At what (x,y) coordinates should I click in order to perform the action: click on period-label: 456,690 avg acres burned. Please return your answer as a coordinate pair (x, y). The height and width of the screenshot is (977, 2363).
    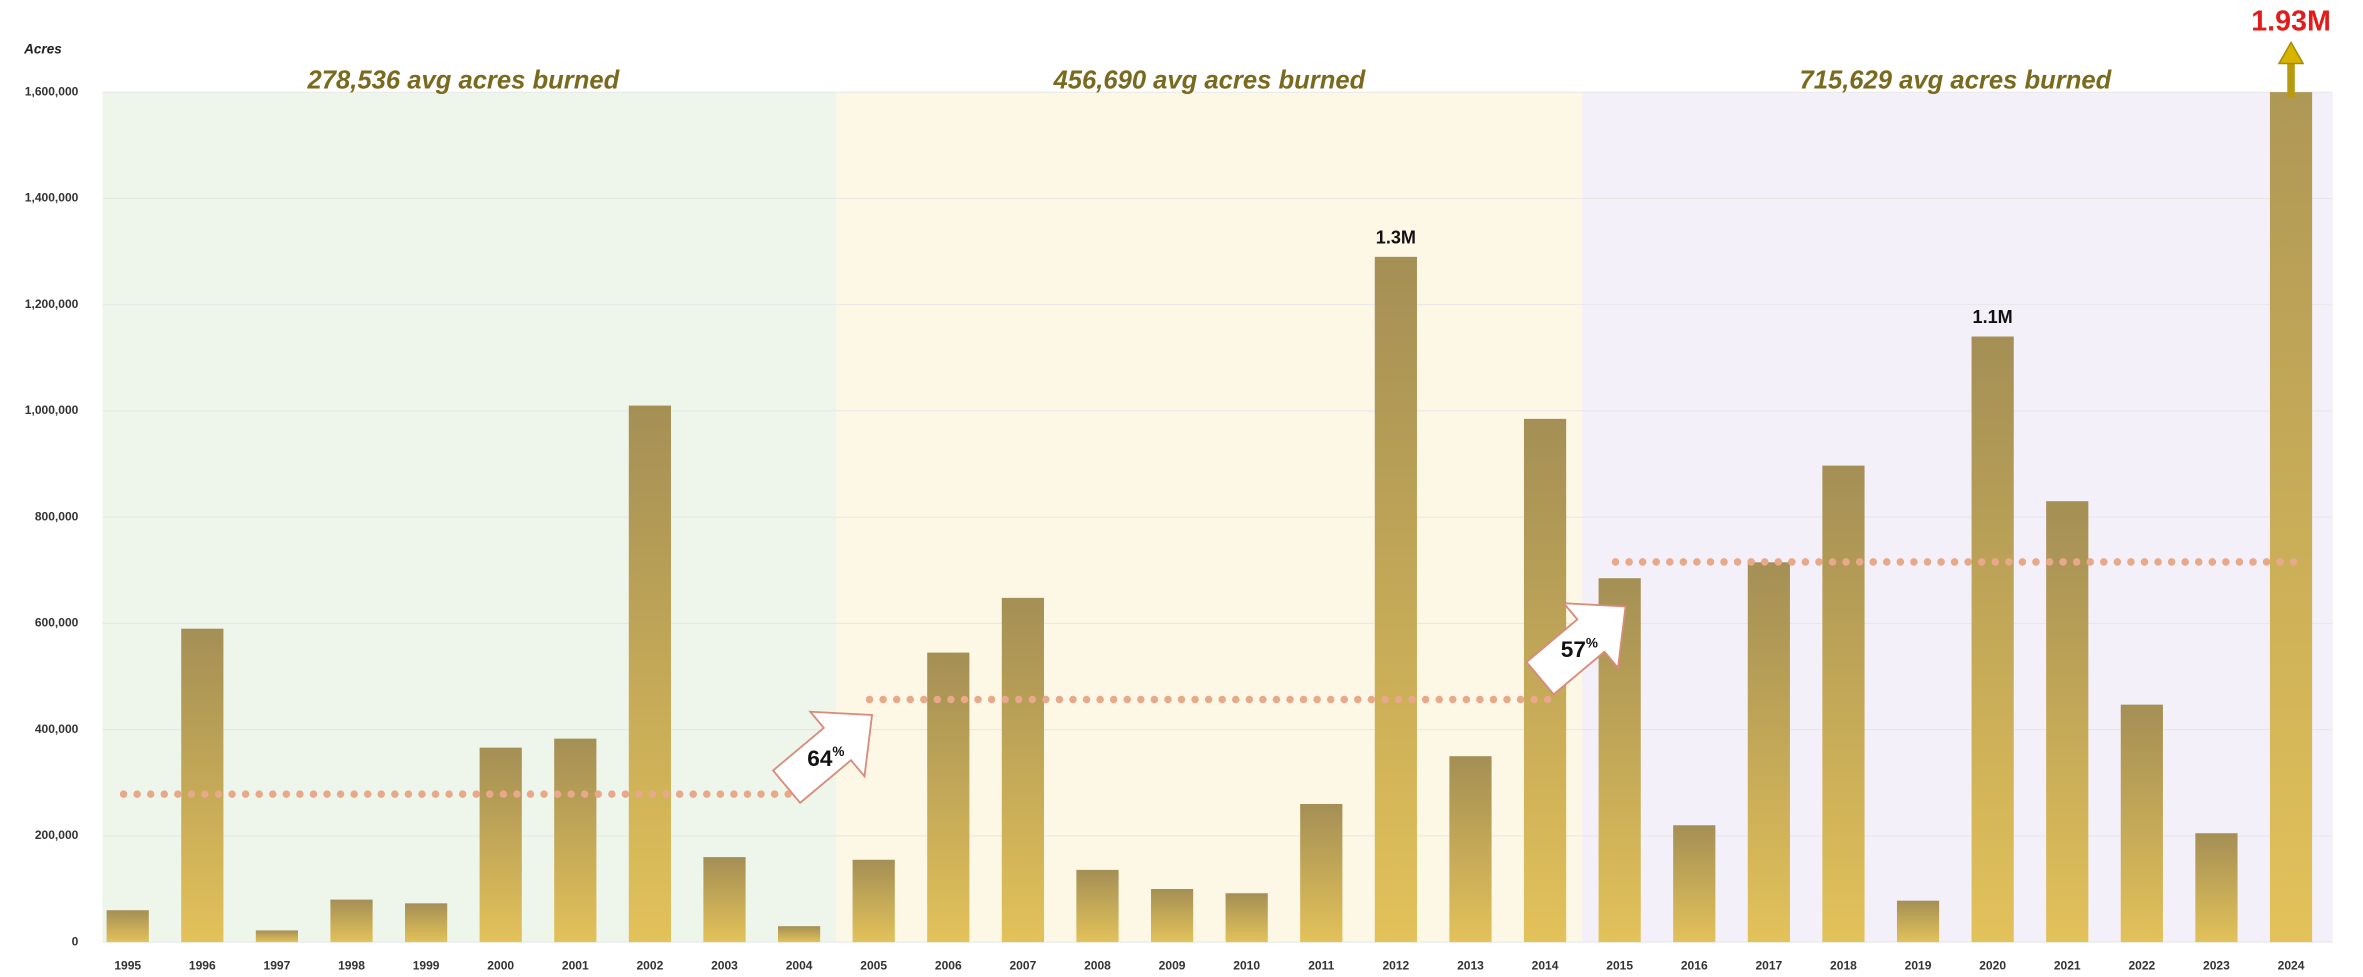
    Looking at the image, I should click on (1209, 80).